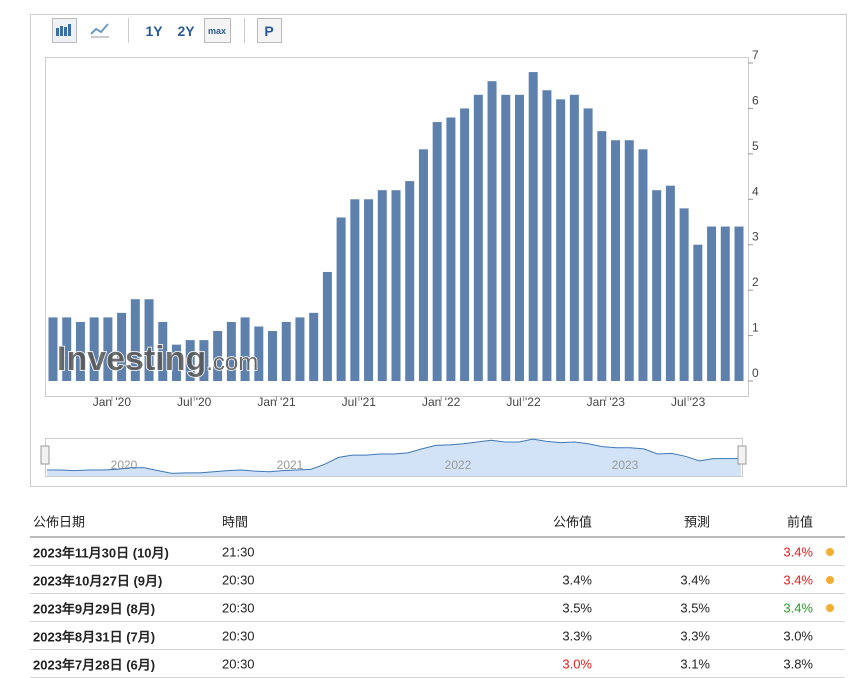 This screenshot has width=863, height=678. I want to click on table-row: 2023年9月29日 (8月) 20:30 3.5% 3.5% 3.4%, so click(437, 608).